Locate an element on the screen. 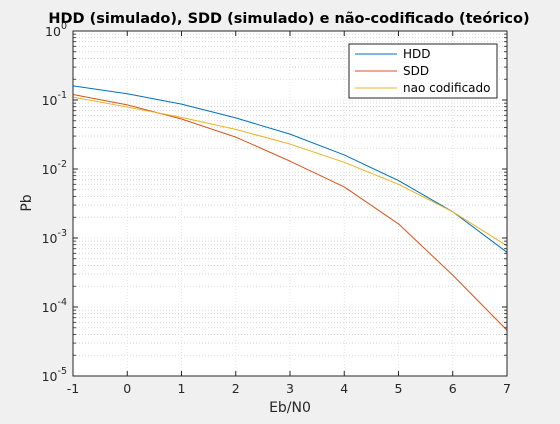 Image resolution: width=560 pixels, height=424 pixels. x-tick-label: 7 is located at coordinates (507, 388).